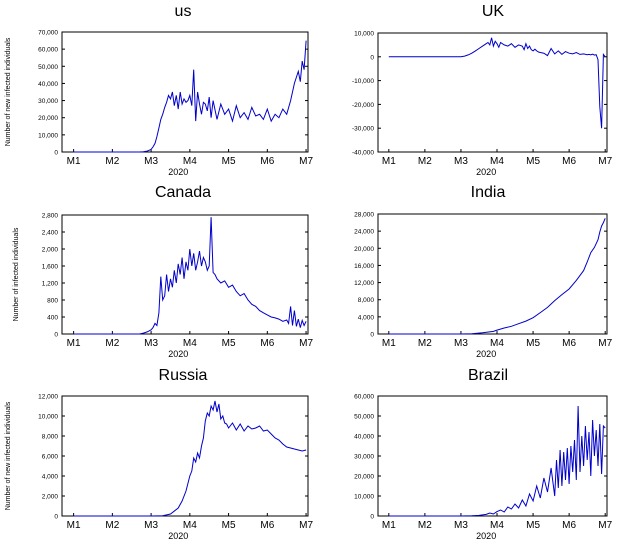  What do you see at coordinates (50, 497) in the screenshot?
I see `y-tick-label-4-1: 2,000` at bounding box center [50, 497].